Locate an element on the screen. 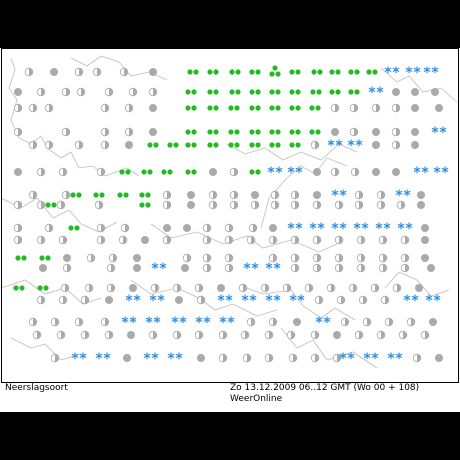 The height and width of the screenshot is (460, 460). symbol-3-9-rain-drop-b is located at coordinates (278, 132).